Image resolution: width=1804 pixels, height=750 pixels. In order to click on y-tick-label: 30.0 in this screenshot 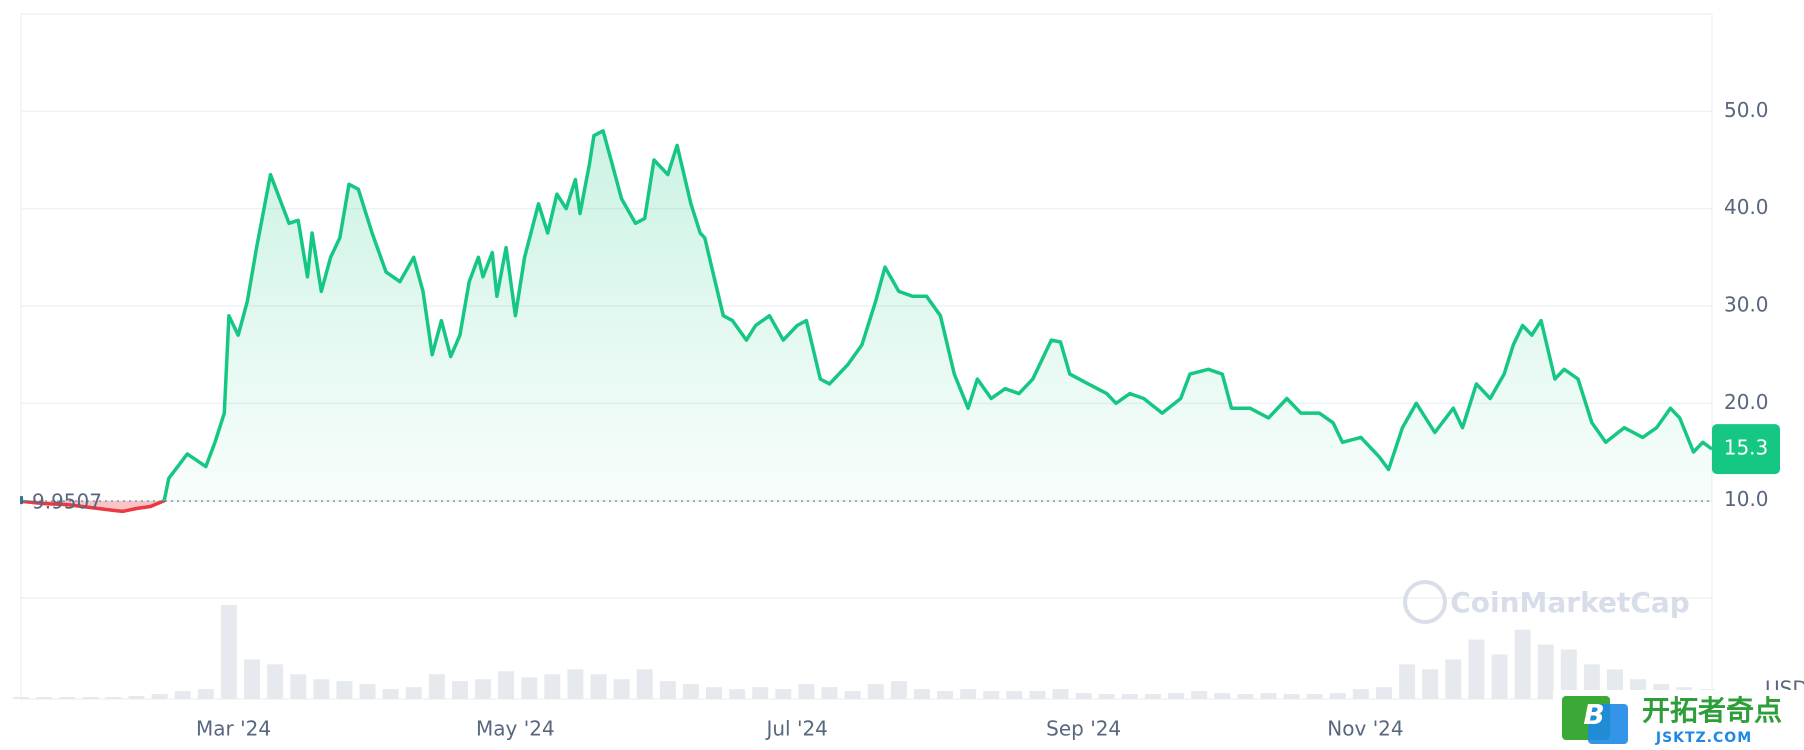, I will do `click(1746, 305)`.